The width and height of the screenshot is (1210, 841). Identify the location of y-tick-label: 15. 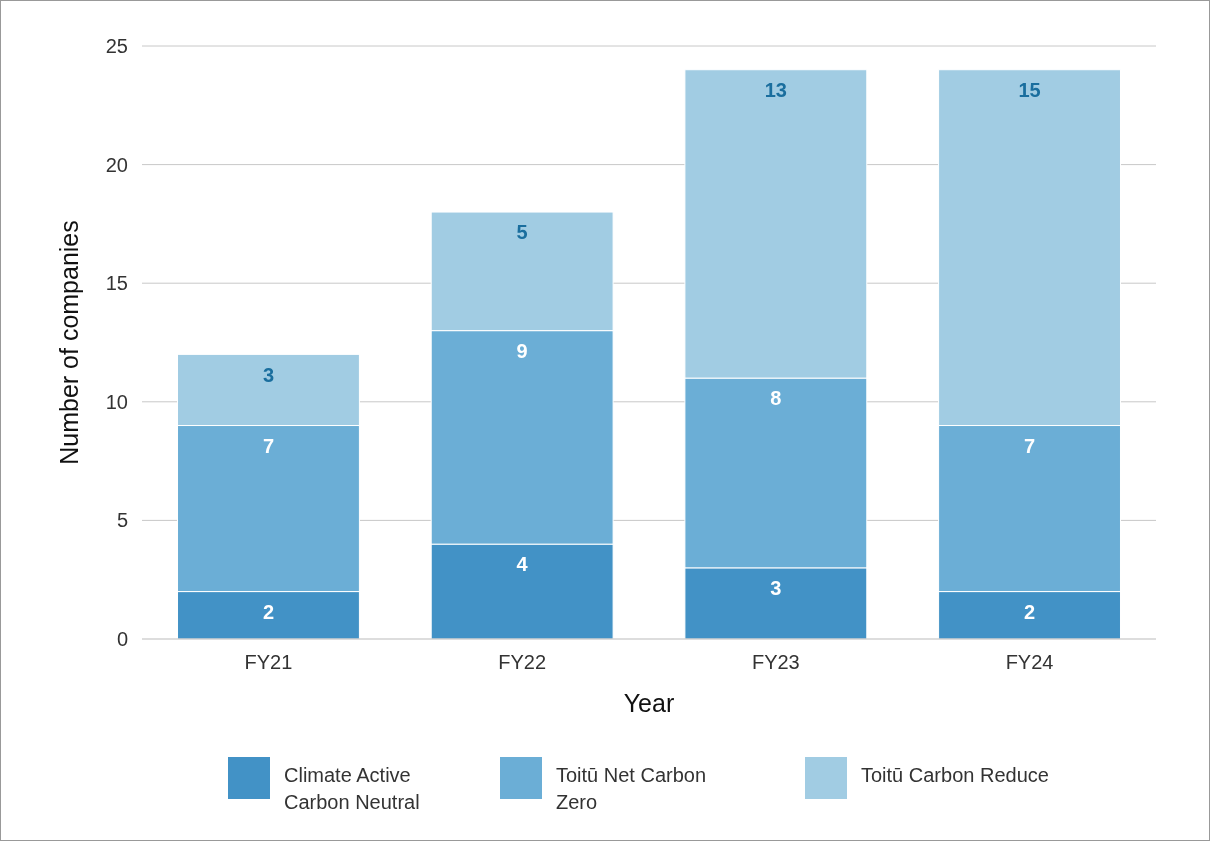
(116, 283).